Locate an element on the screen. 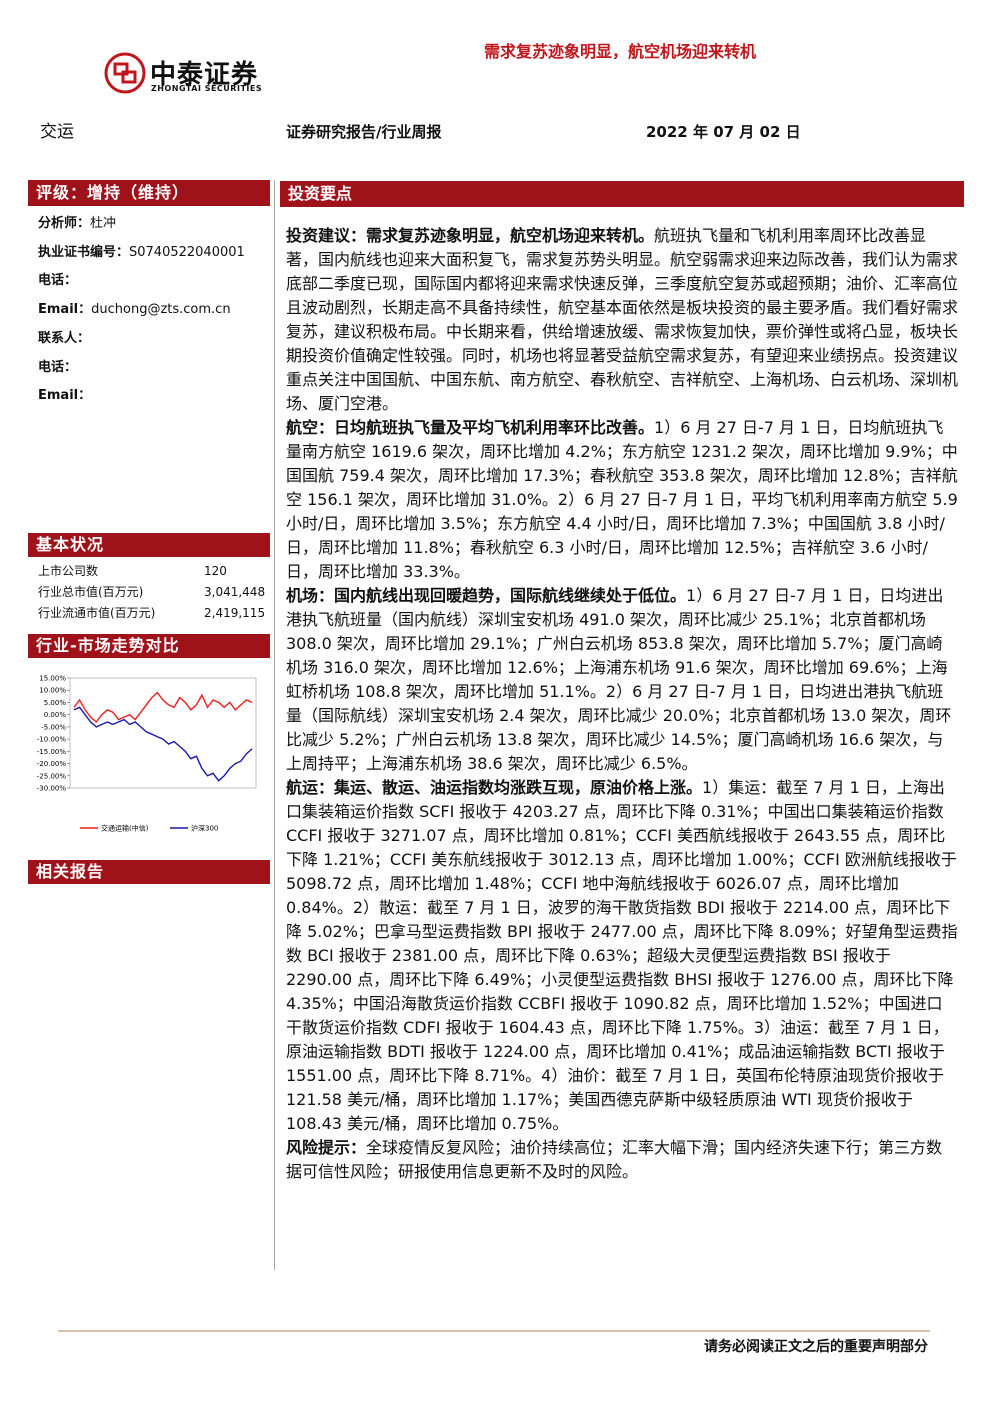 The height and width of the screenshot is (1403, 992). y-tick-label: -30.00% is located at coordinates (52, 789).